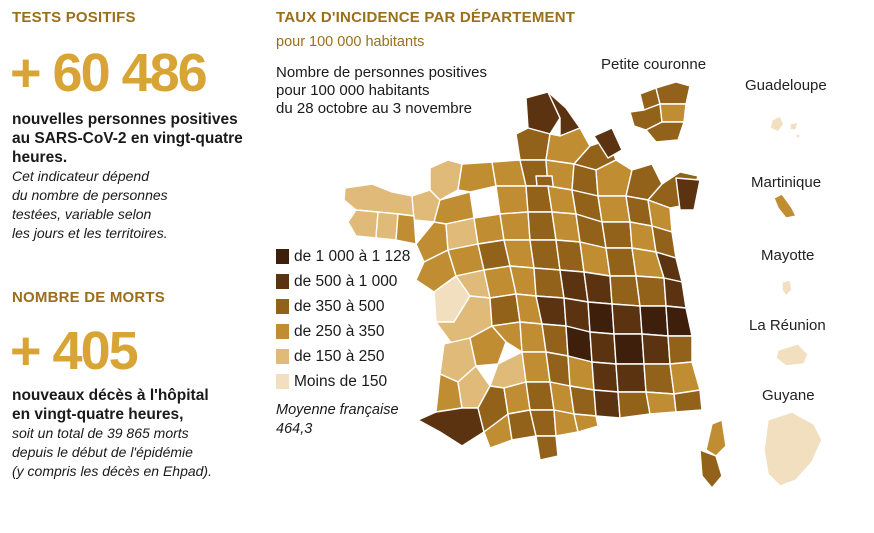 Image resolution: width=874 pixels, height=533 pixels. I want to click on deaths-italic-line: soit un total de 39 865 morts, so click(100, 433).